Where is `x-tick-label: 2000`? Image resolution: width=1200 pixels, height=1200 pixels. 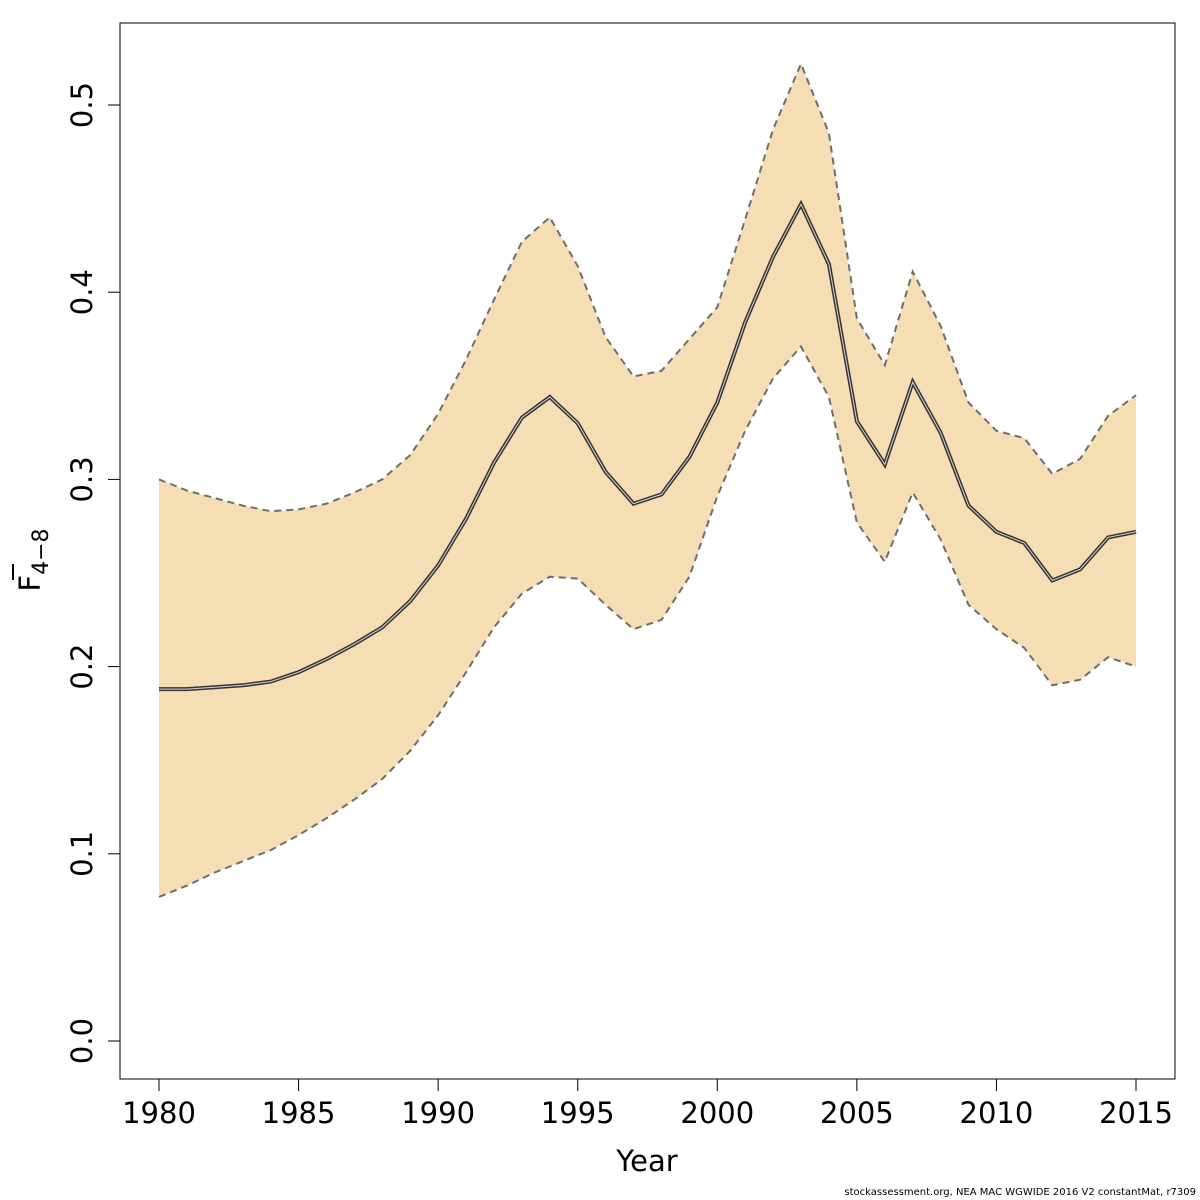
x-tick-label: 2000 is located at coordinates (717, 1113).